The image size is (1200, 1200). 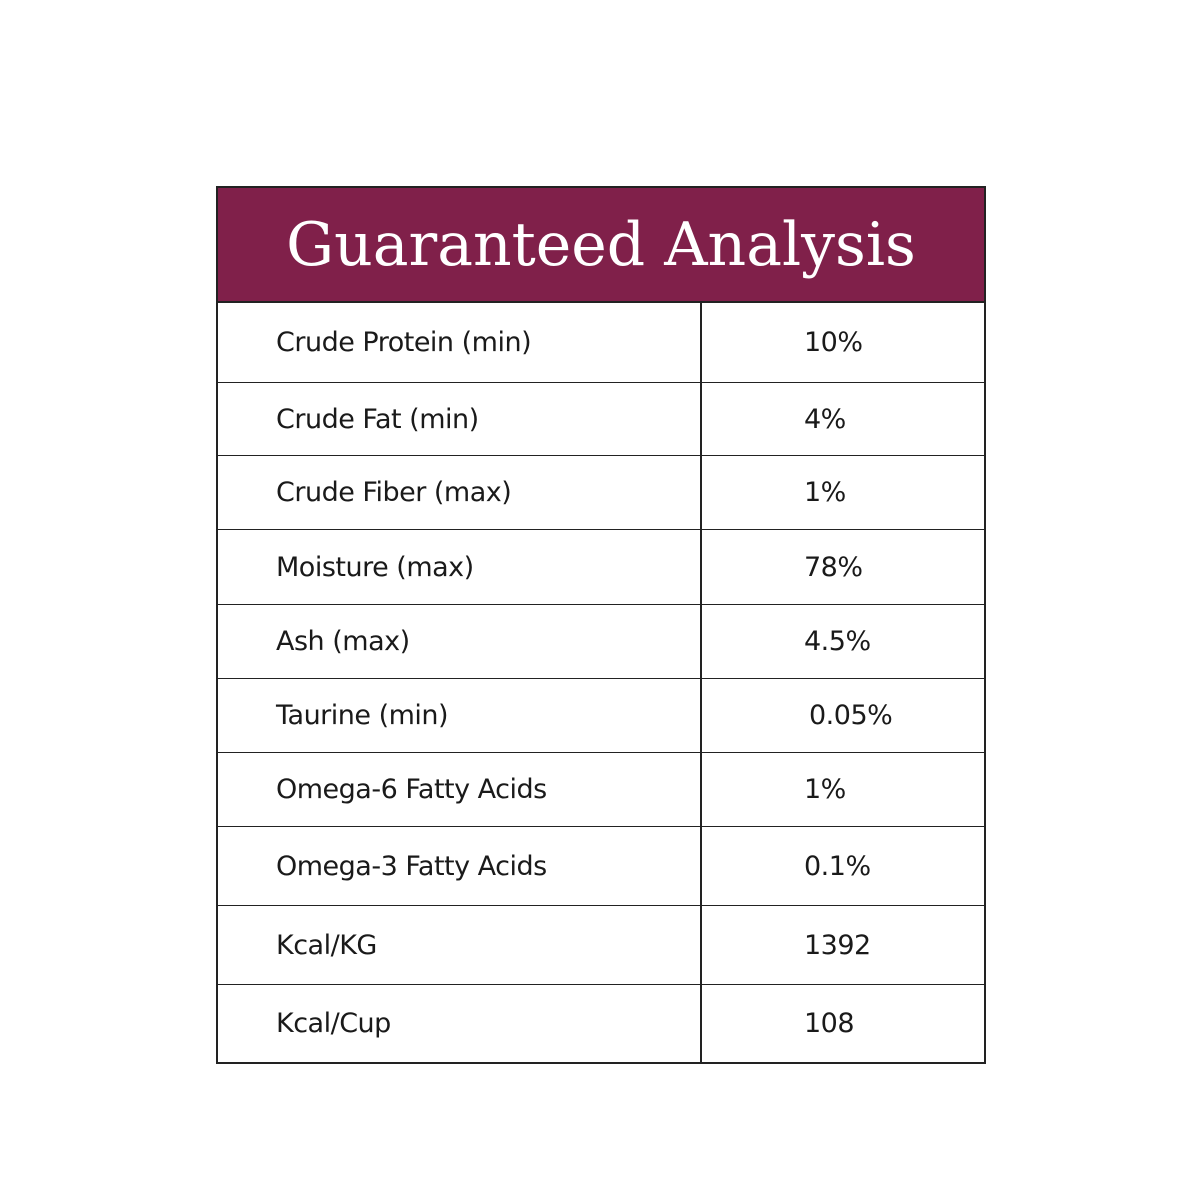 I want to click on table-row: Moisture (max) 78%, so click(x=601, y=567).